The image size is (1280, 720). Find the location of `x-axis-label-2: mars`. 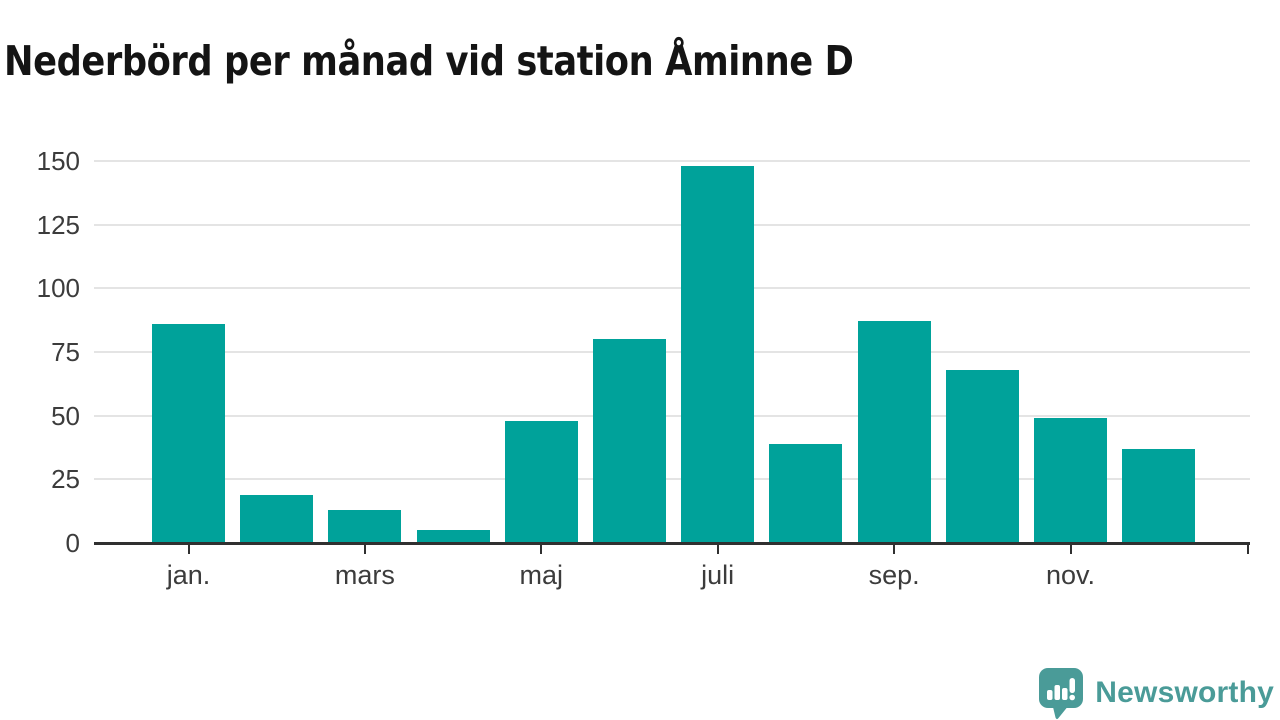

x-axis-label-2: mars is located at coordinates (364, 575).